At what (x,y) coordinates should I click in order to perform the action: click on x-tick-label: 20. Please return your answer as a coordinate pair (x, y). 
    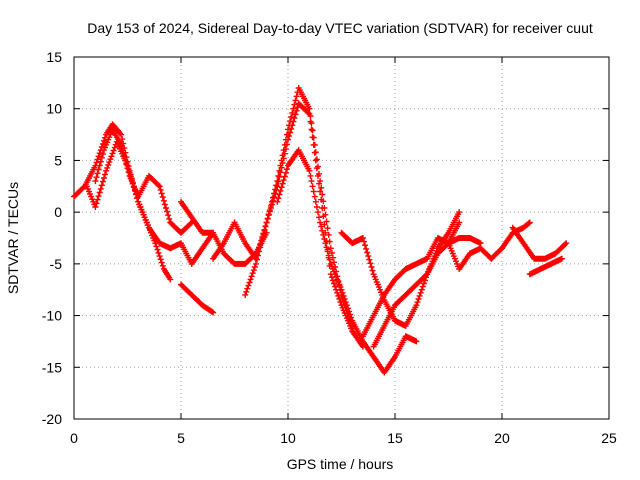
    Looking at the image, I should click on (502, 438).